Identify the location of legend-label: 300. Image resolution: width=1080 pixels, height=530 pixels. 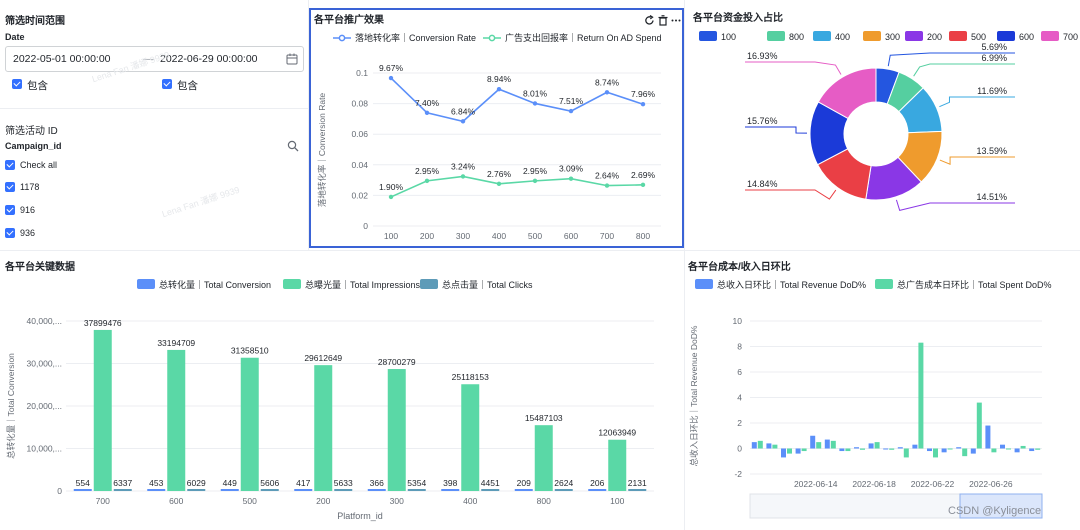
(892, 37).